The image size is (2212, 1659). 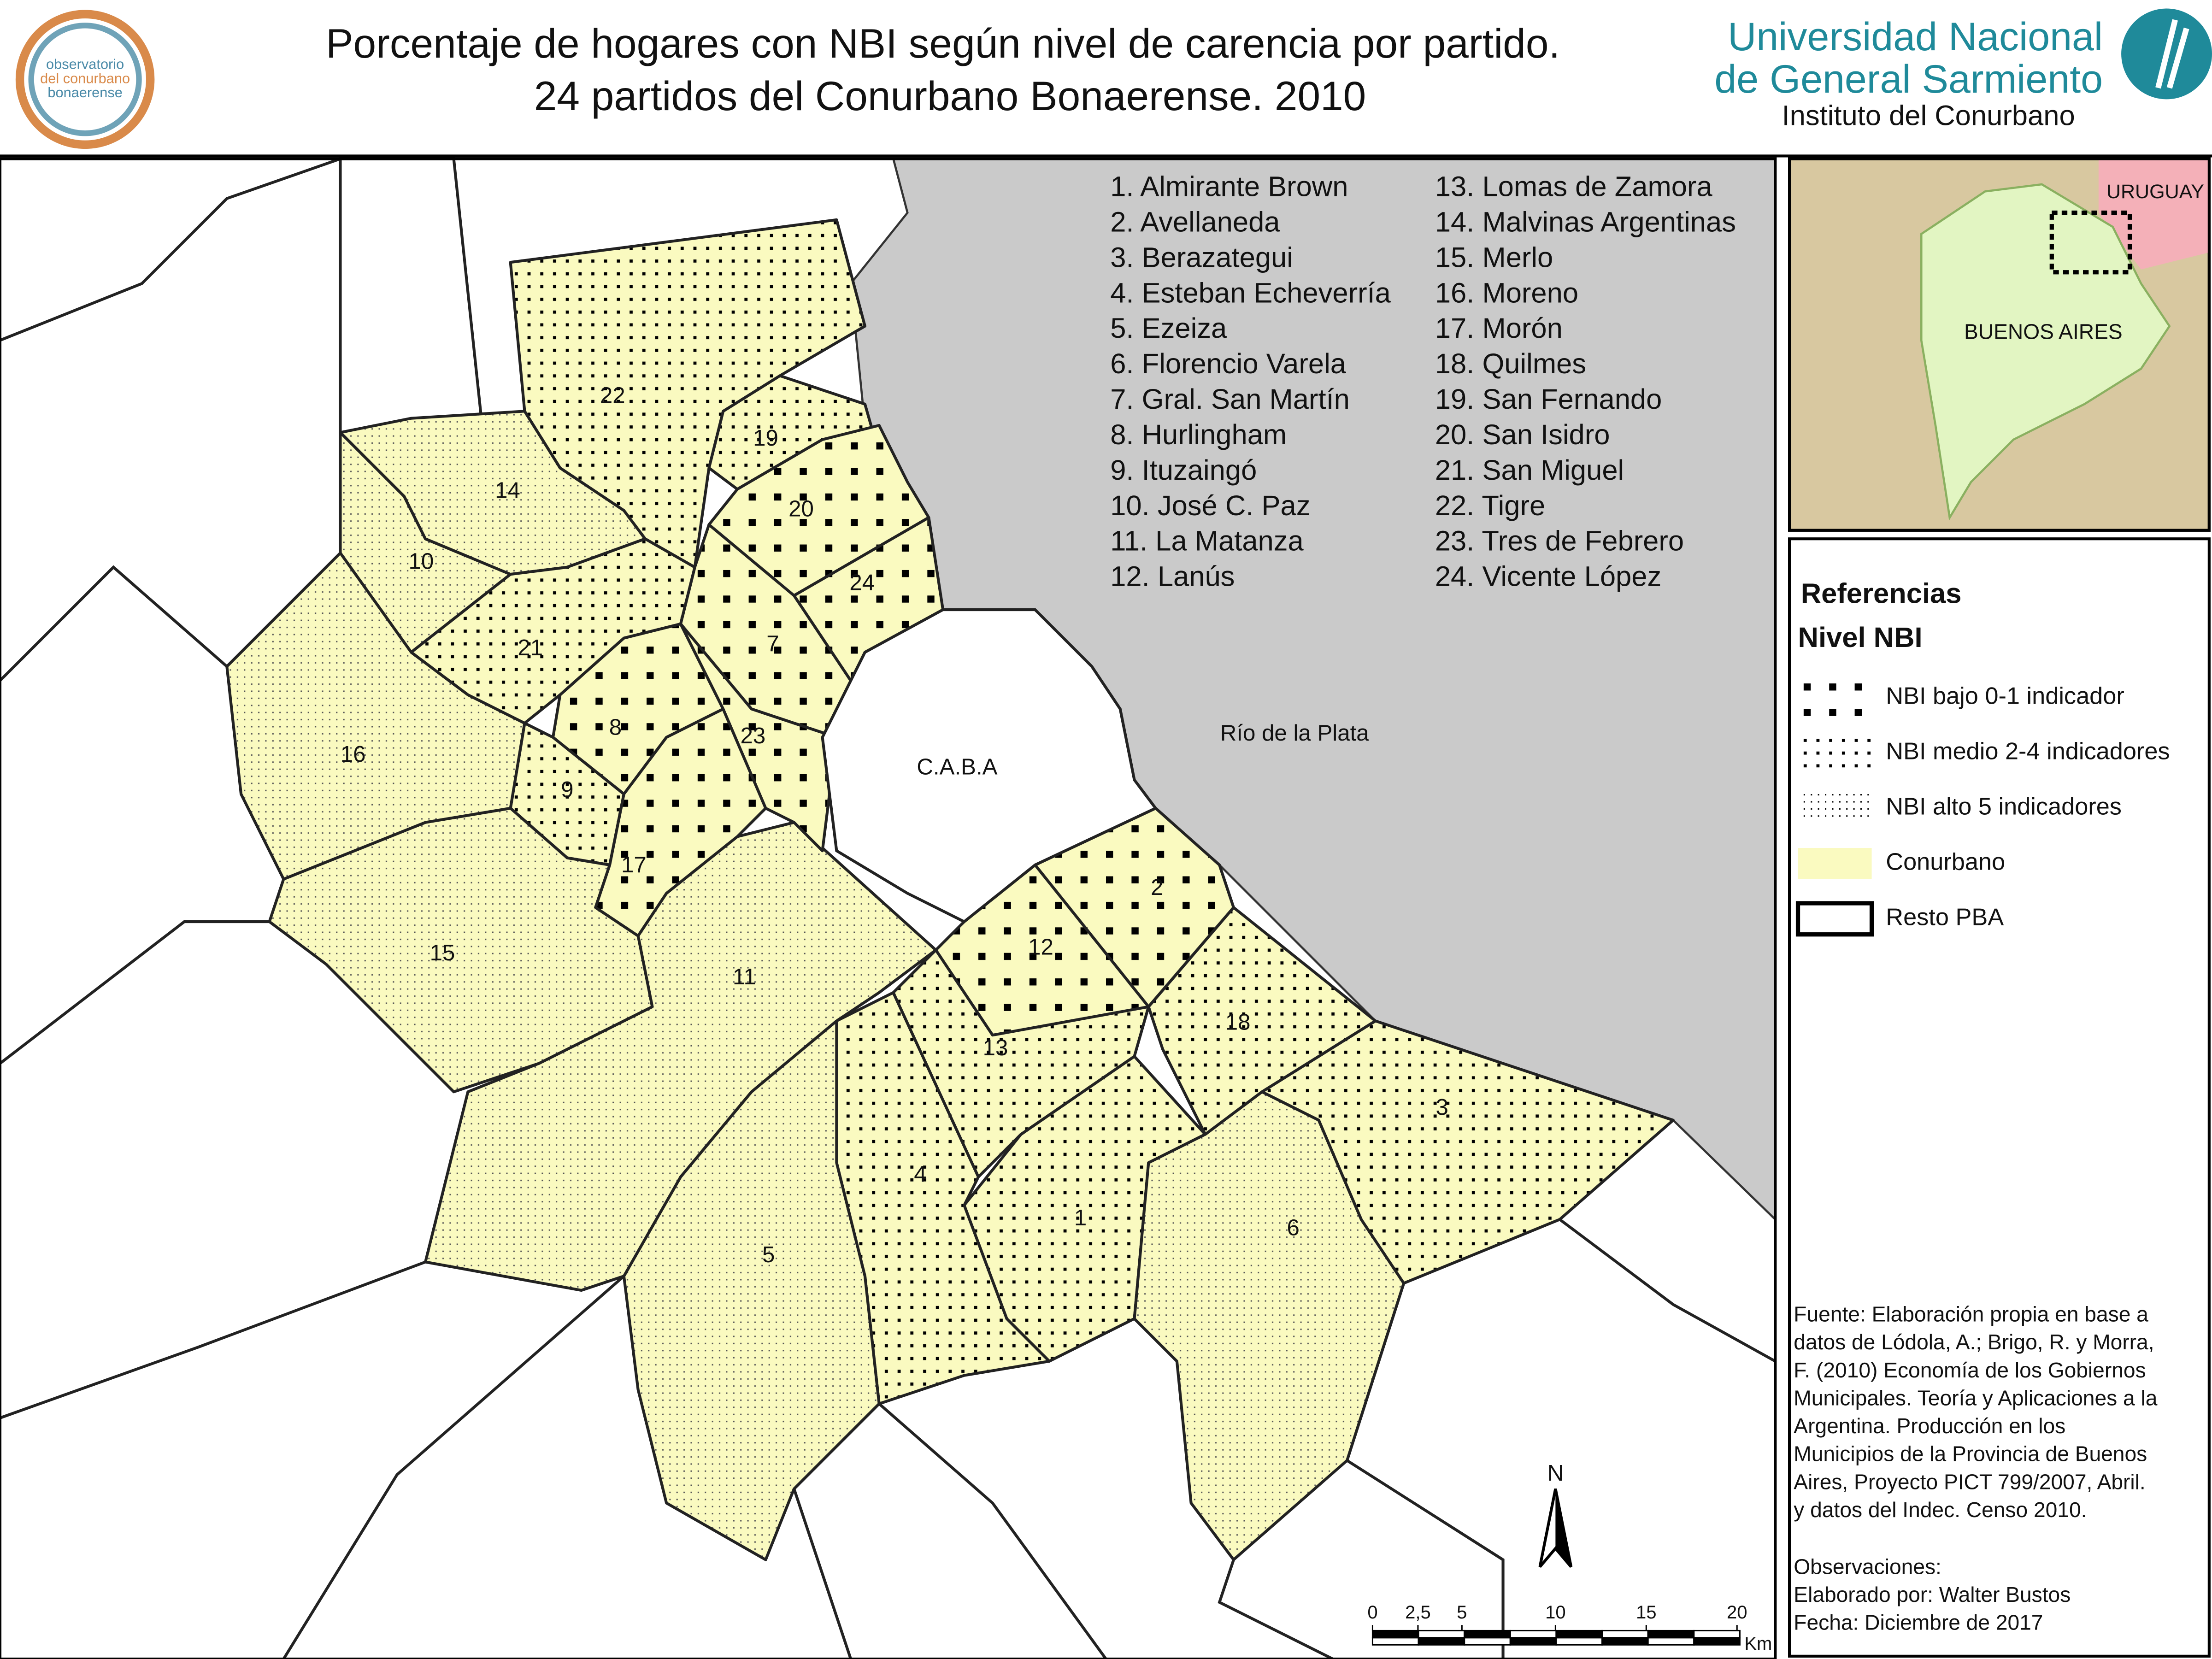 What do you see at coordinates (353, 754) in the screenshot?
I see `partido-label: 16` at bounding box center [353, 754].